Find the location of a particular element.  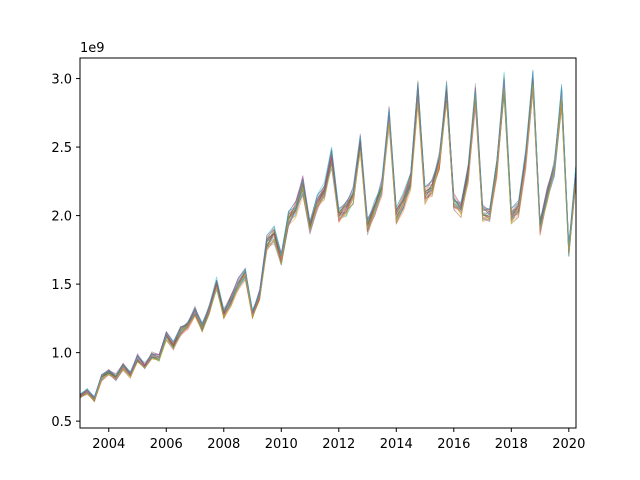

x-tick-label: 2010 is located at coordinates (281, 444).